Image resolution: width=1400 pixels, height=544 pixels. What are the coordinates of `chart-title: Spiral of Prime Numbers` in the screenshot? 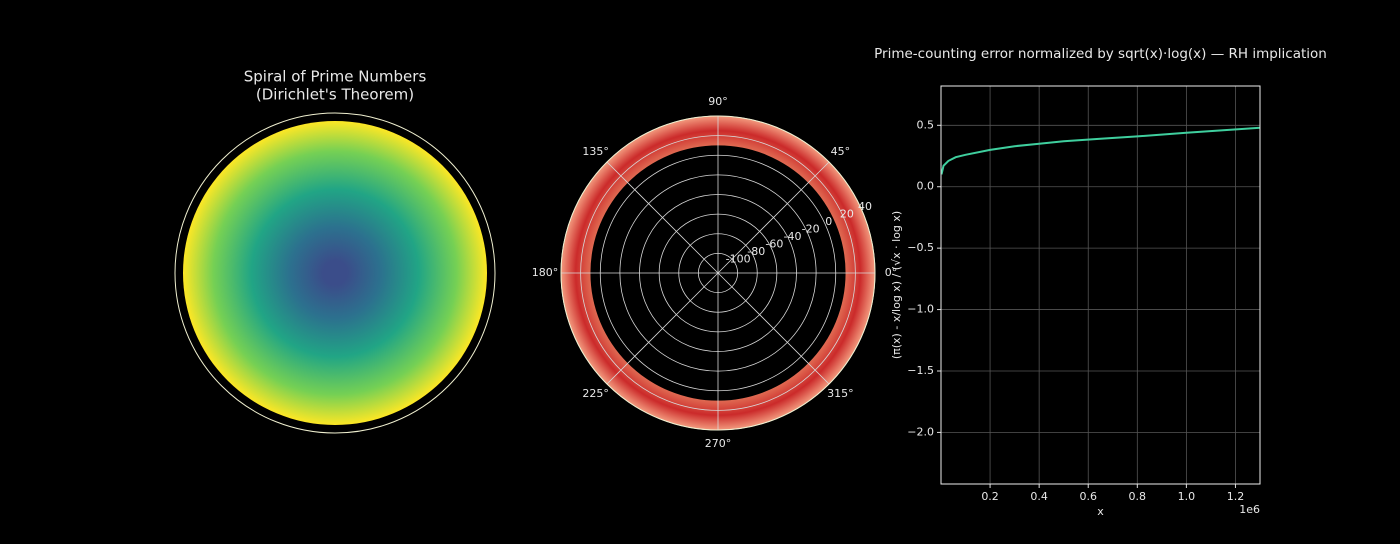 It's located at (335, 77).